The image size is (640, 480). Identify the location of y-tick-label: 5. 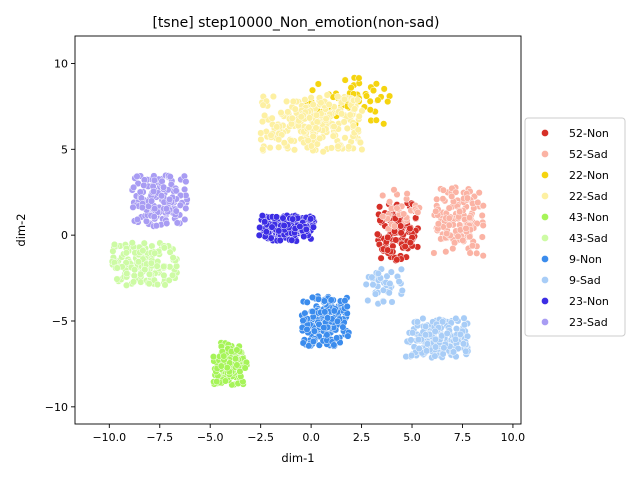
(64, 149).